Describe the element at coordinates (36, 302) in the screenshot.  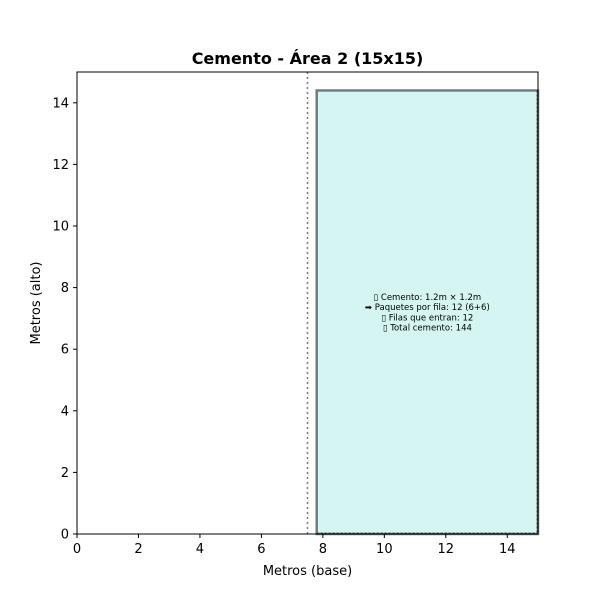
I see `y-axis-label: Metros (alto)` at that location.